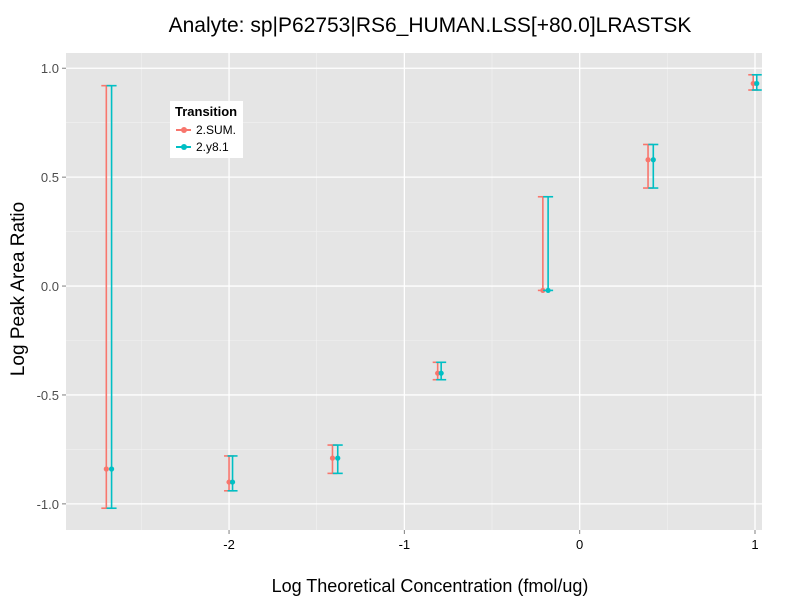 The image size is (800, 600). Describe the element at coordinates (579, 544) in the screenshot. I see `x-tick-label: 0` at that location.